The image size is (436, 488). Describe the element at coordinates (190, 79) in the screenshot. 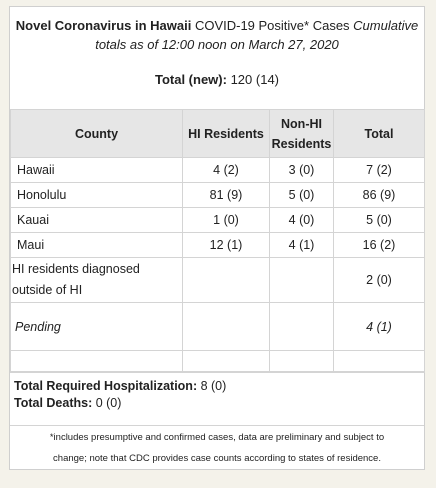

I see `total-label: Total (new):` at that location.